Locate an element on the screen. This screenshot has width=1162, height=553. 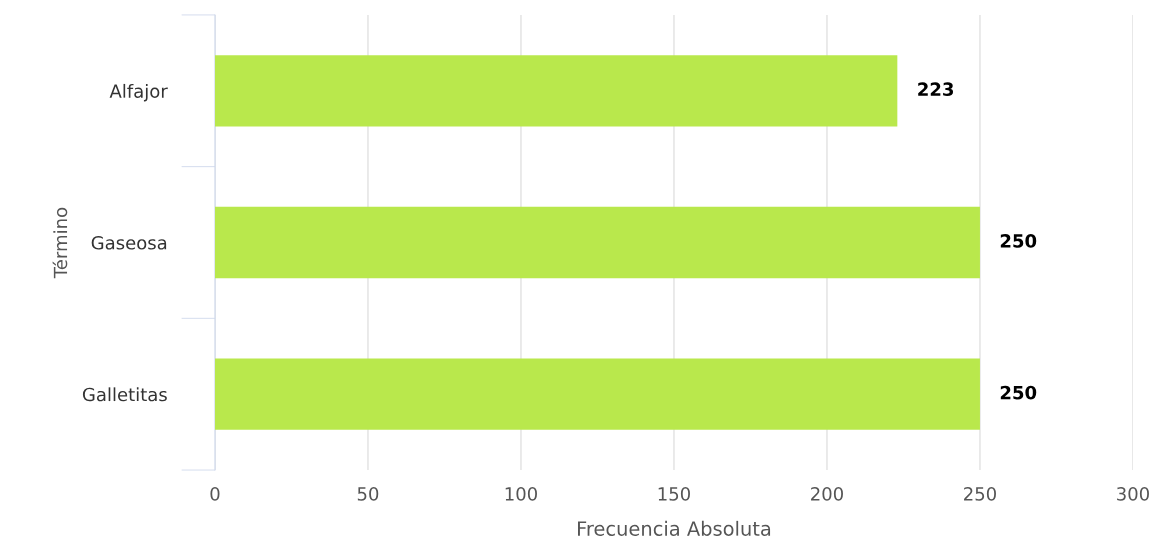
y-tick-label: Galletitas is located at coordinates (124, 394).